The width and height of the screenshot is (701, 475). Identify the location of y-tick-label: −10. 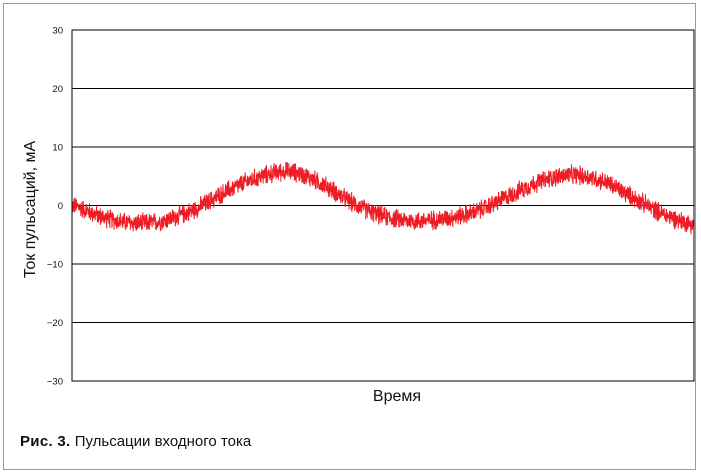
(55, 265).